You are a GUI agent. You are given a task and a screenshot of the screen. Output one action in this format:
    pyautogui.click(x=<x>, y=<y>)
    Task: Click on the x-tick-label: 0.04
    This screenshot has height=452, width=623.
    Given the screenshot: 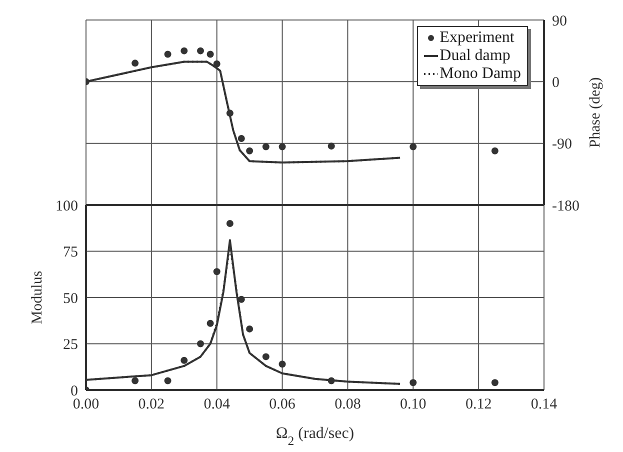 What is the action you would take?
    pyautogui.click(x=217, y=404)
    